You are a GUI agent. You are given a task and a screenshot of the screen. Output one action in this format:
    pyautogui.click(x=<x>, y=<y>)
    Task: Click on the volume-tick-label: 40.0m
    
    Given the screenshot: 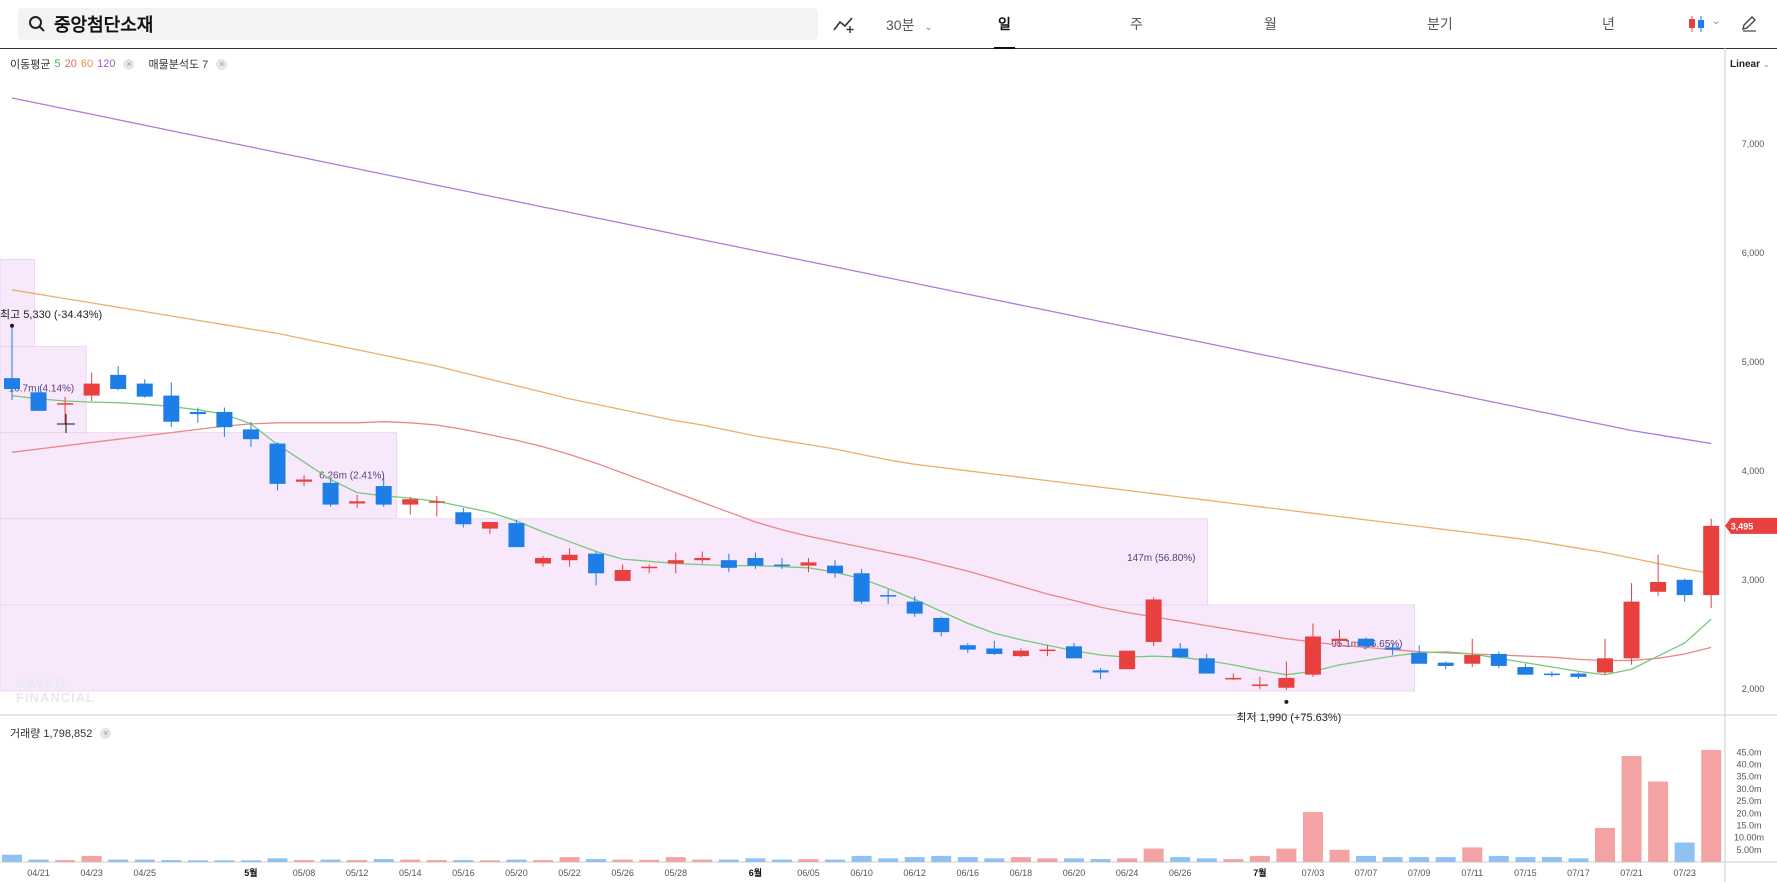 What is the action you would take?
    pyautogui.click(x=1748, y=765)
    